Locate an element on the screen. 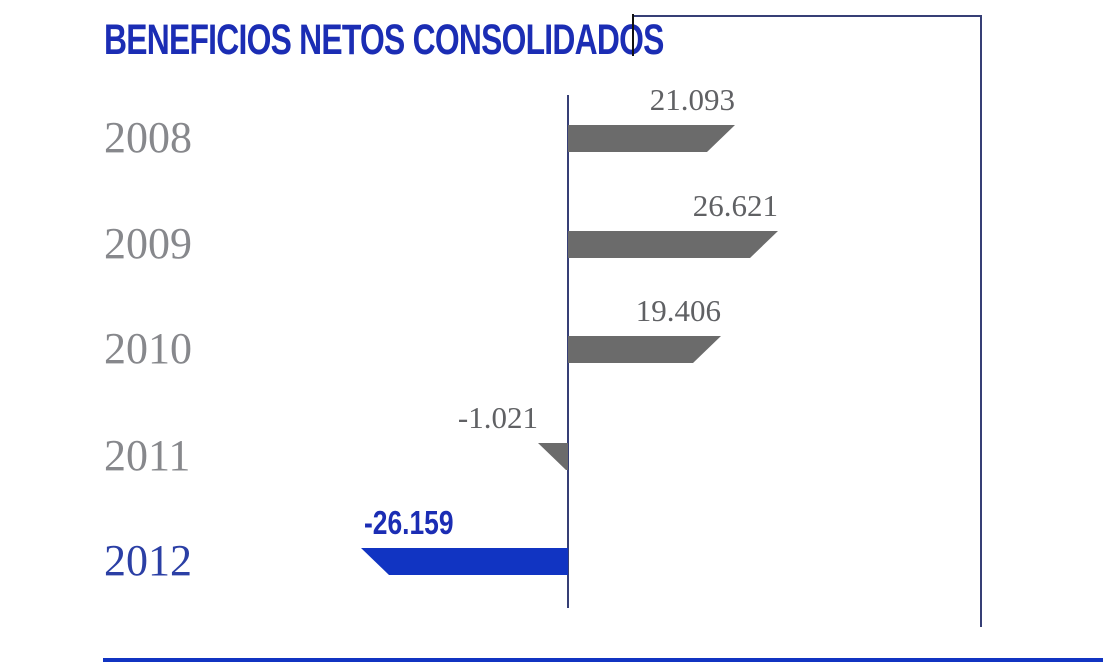 This screenshot has height=669, width=1103. text-cursor is located at coordinates (633, 35).